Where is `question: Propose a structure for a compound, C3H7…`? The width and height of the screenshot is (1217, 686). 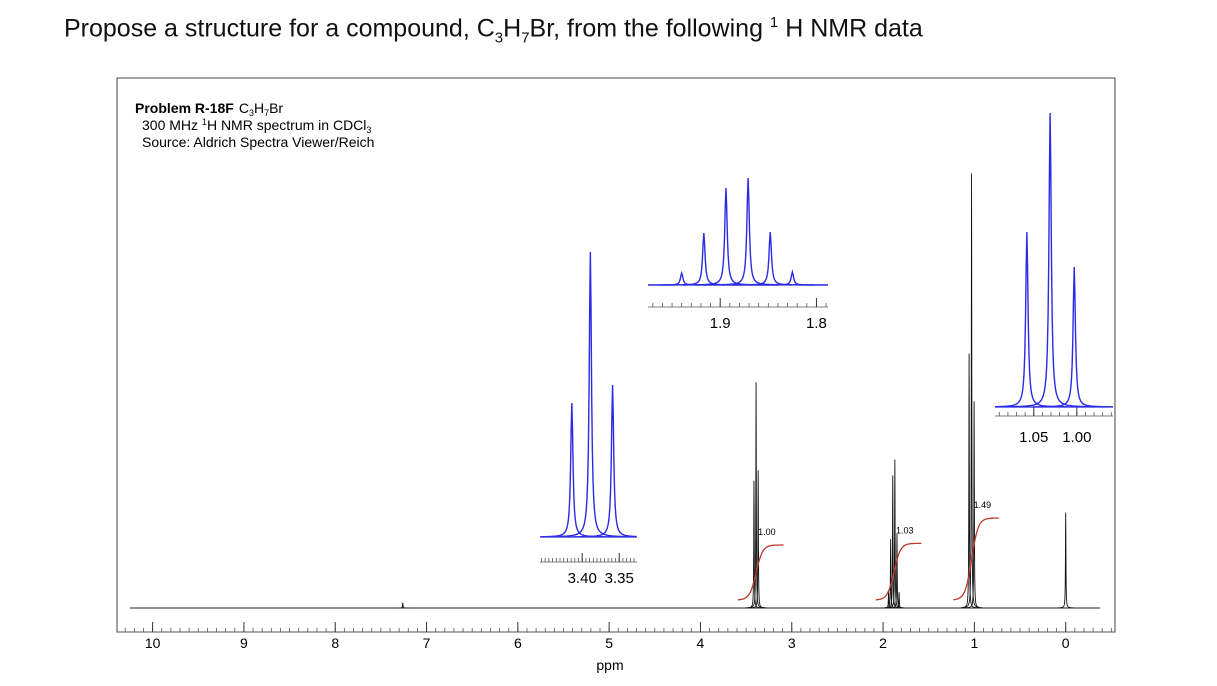
question: Propose a structure for a compound, C3H7… is located at coordinates (493, 30).